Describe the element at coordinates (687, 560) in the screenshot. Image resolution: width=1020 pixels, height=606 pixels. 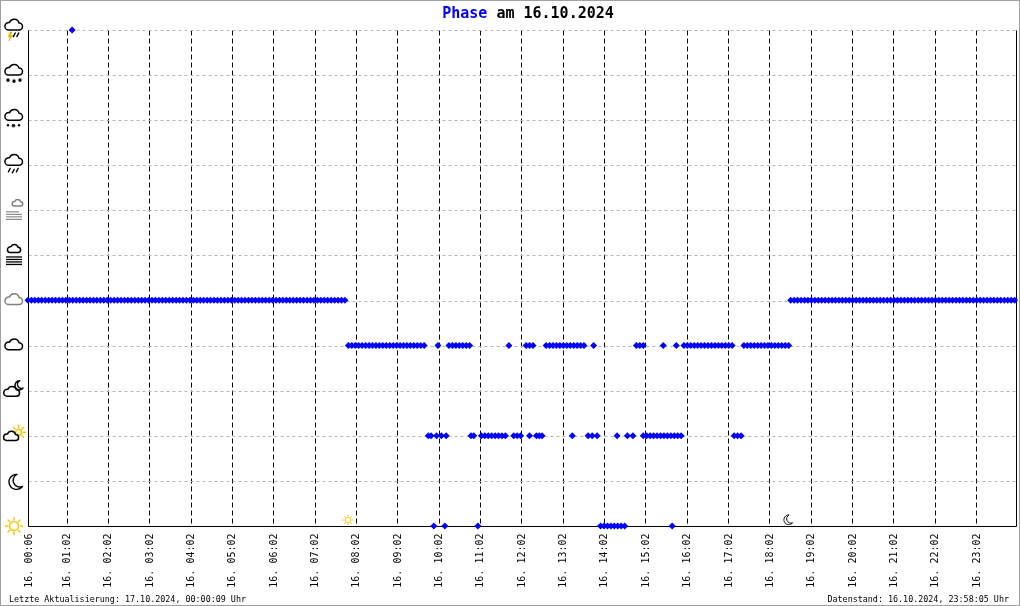
I see `x-tick-label: 16. 16:02` at that location.